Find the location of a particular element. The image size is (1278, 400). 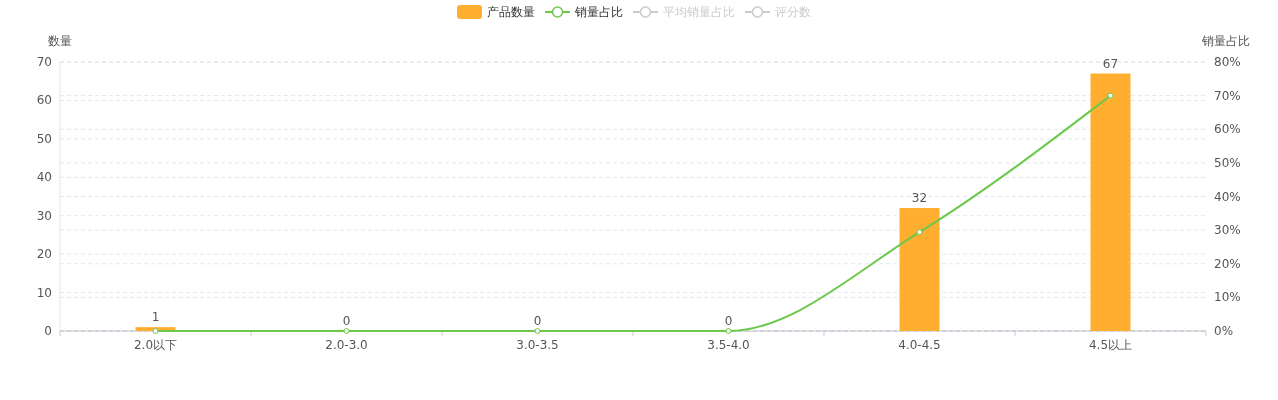

y-tick-label: 70 is located at coordinates (44, 62).